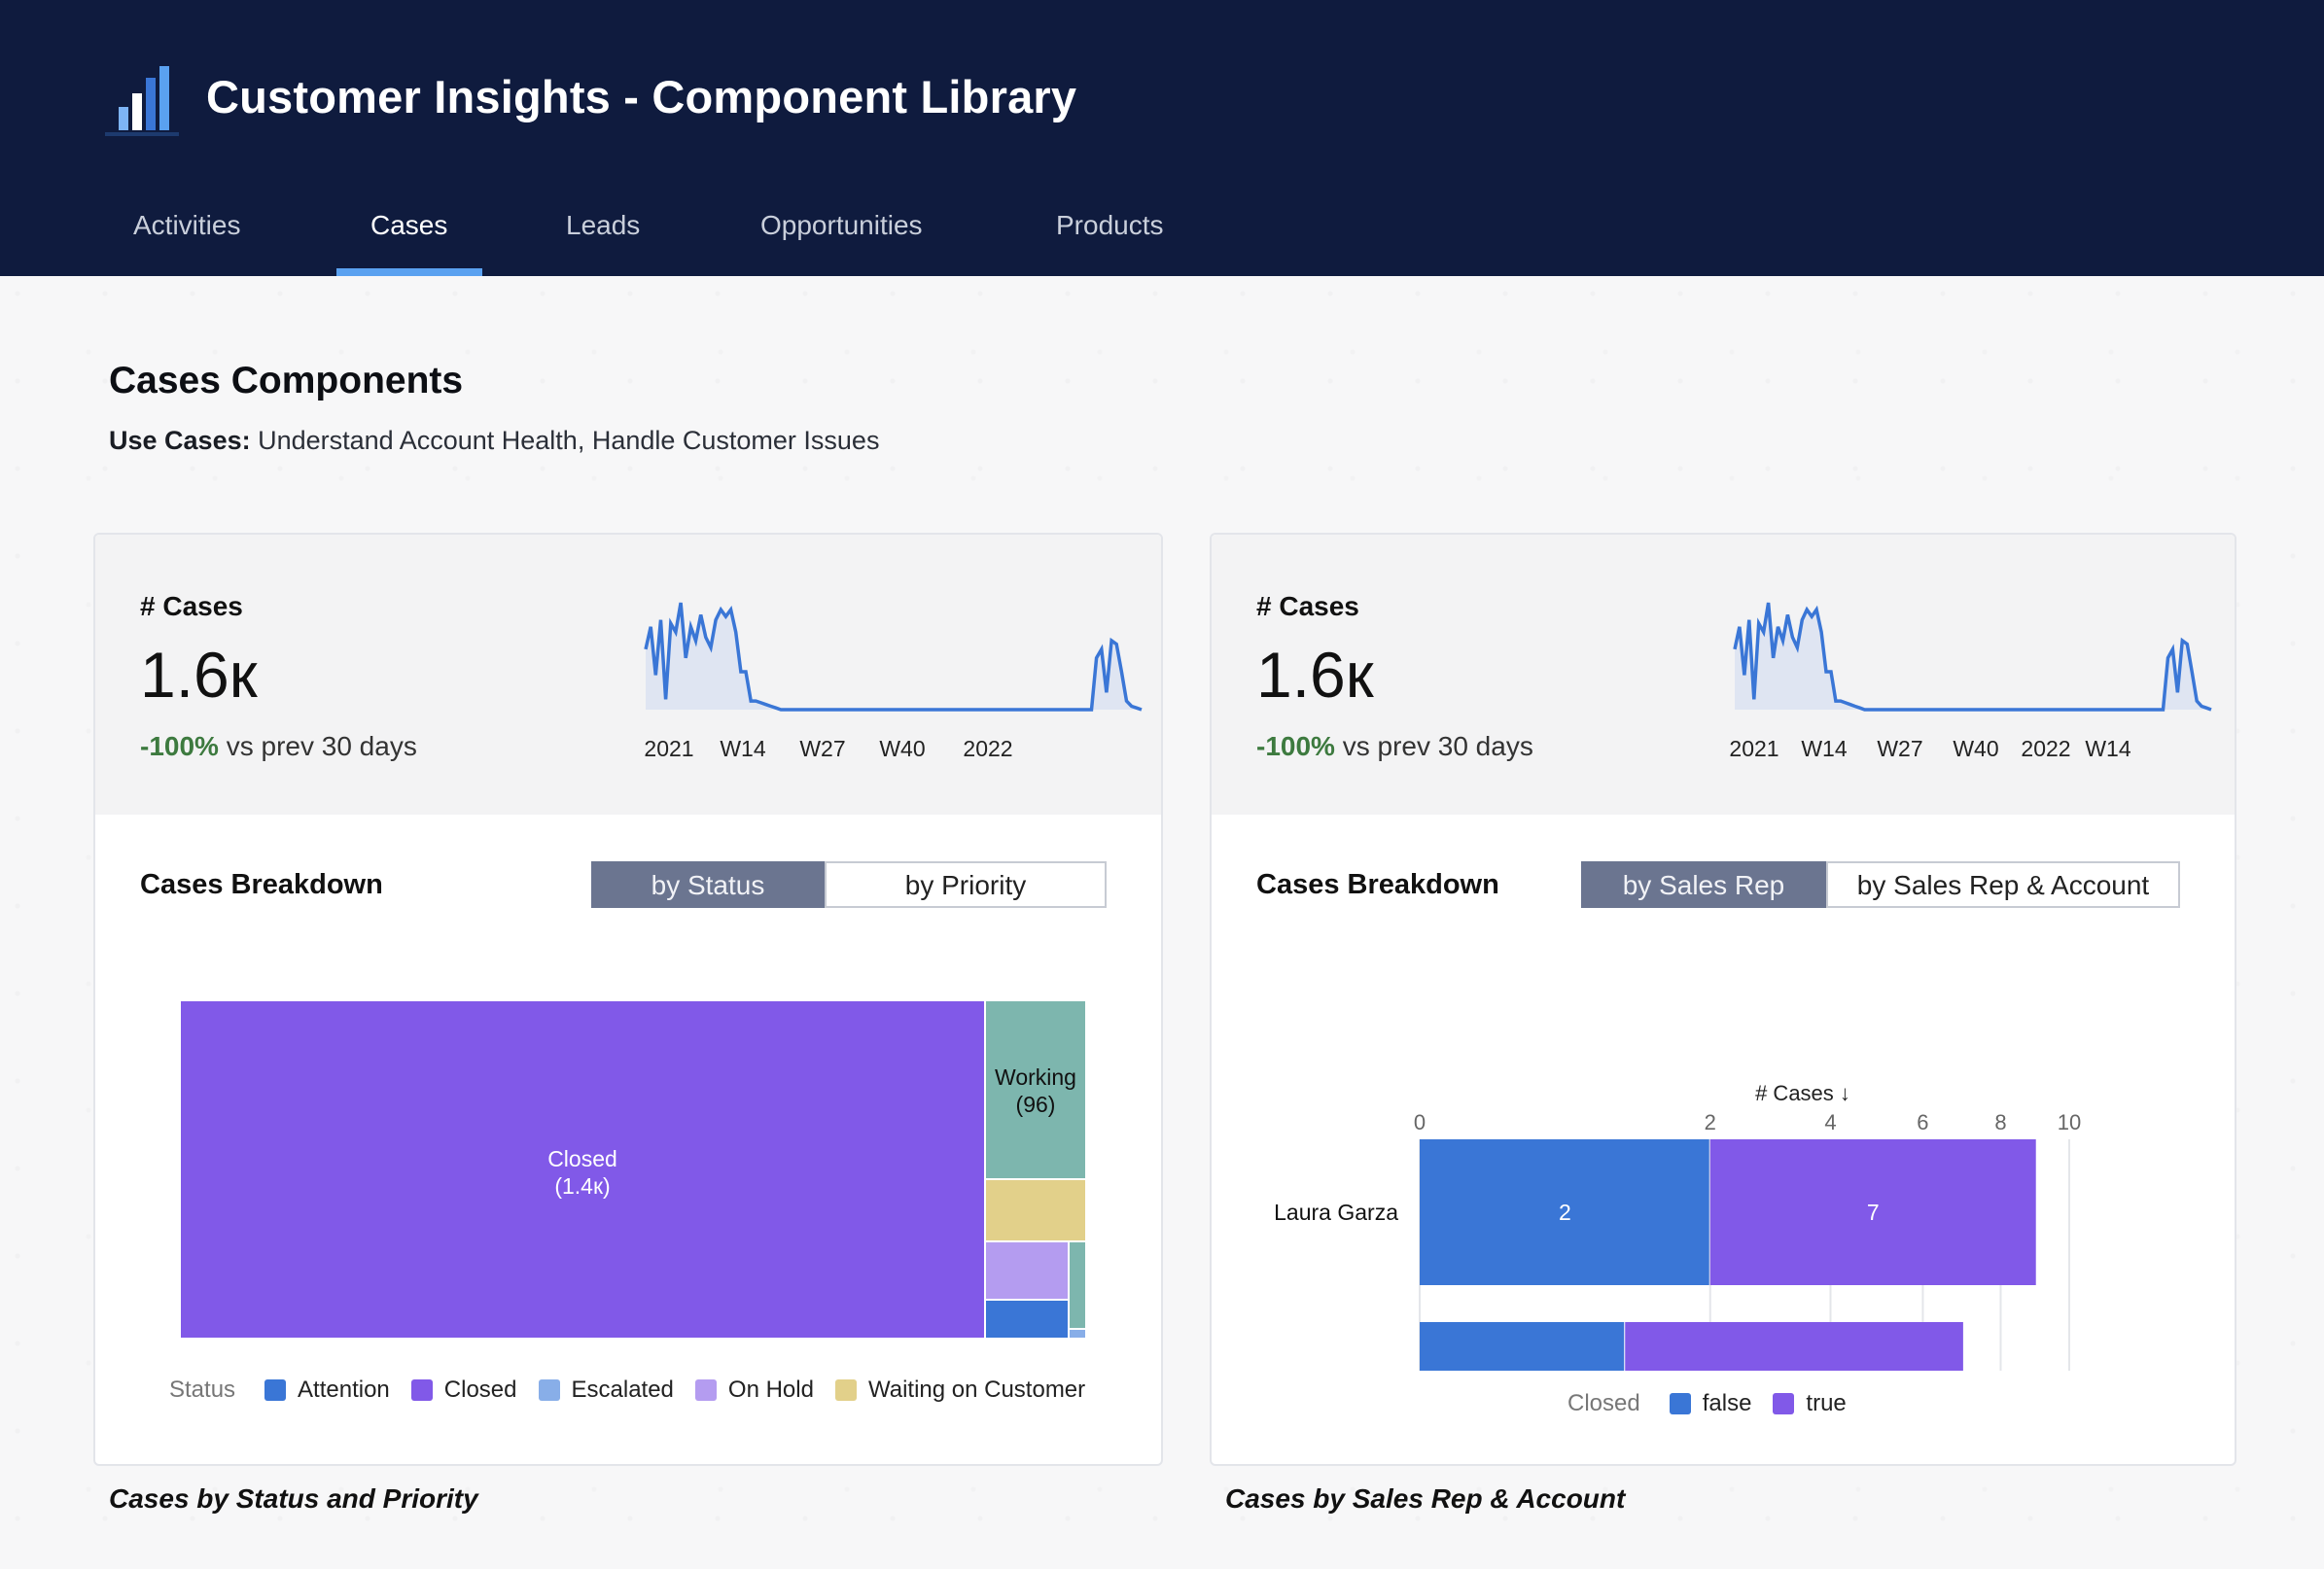  I want to click on treemap-working-label: Working, so click(1035, 1077).